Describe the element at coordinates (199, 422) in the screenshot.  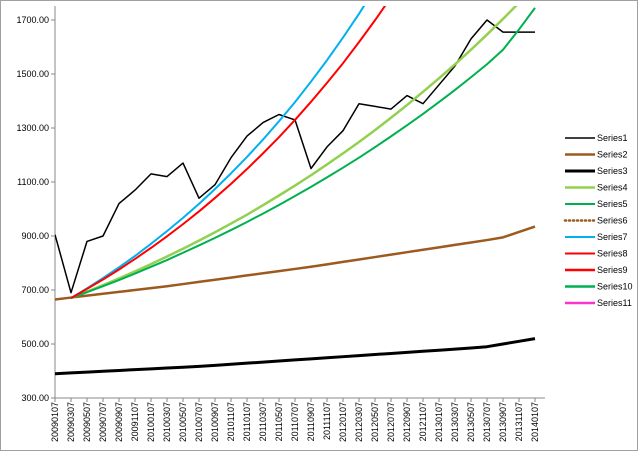
I see `x-tick-label: 20100707` at that location.